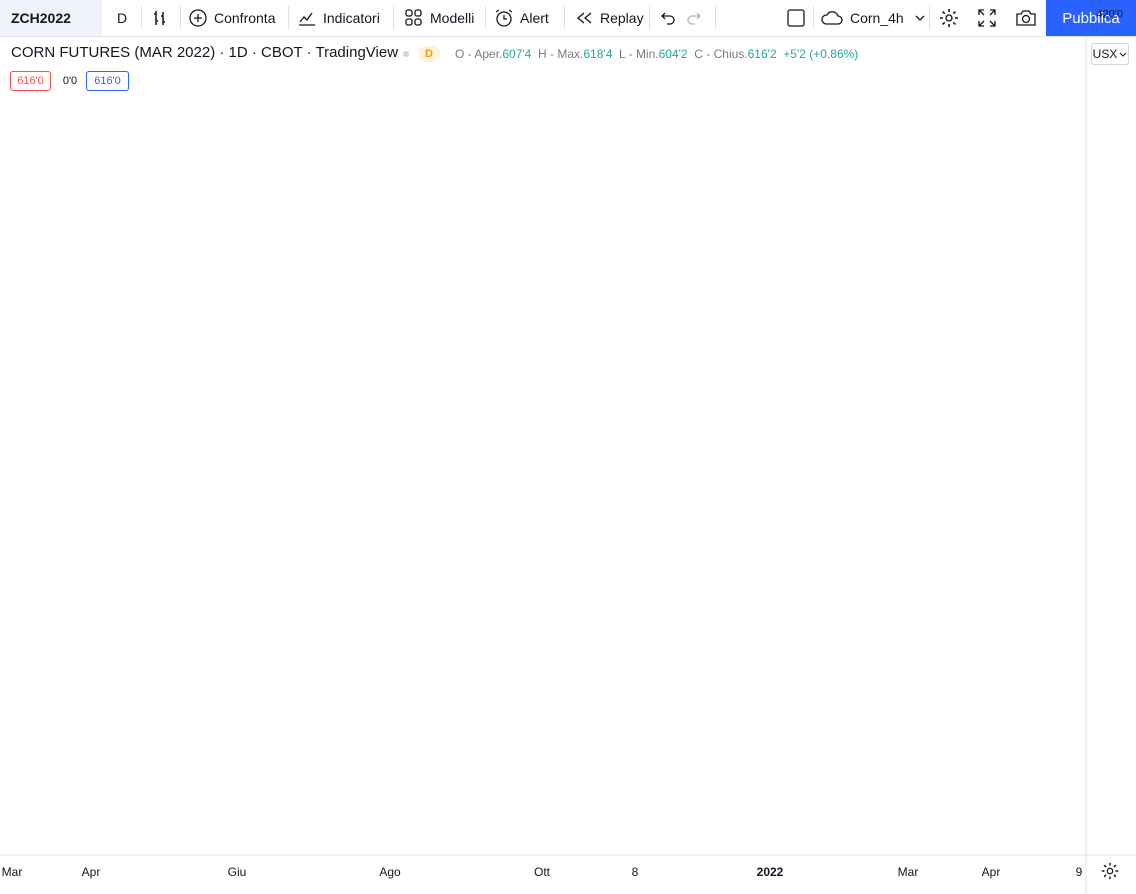 The height and width of the screenshot is (894, 1136). I want to click on data-badge: D, so click(429, 54).